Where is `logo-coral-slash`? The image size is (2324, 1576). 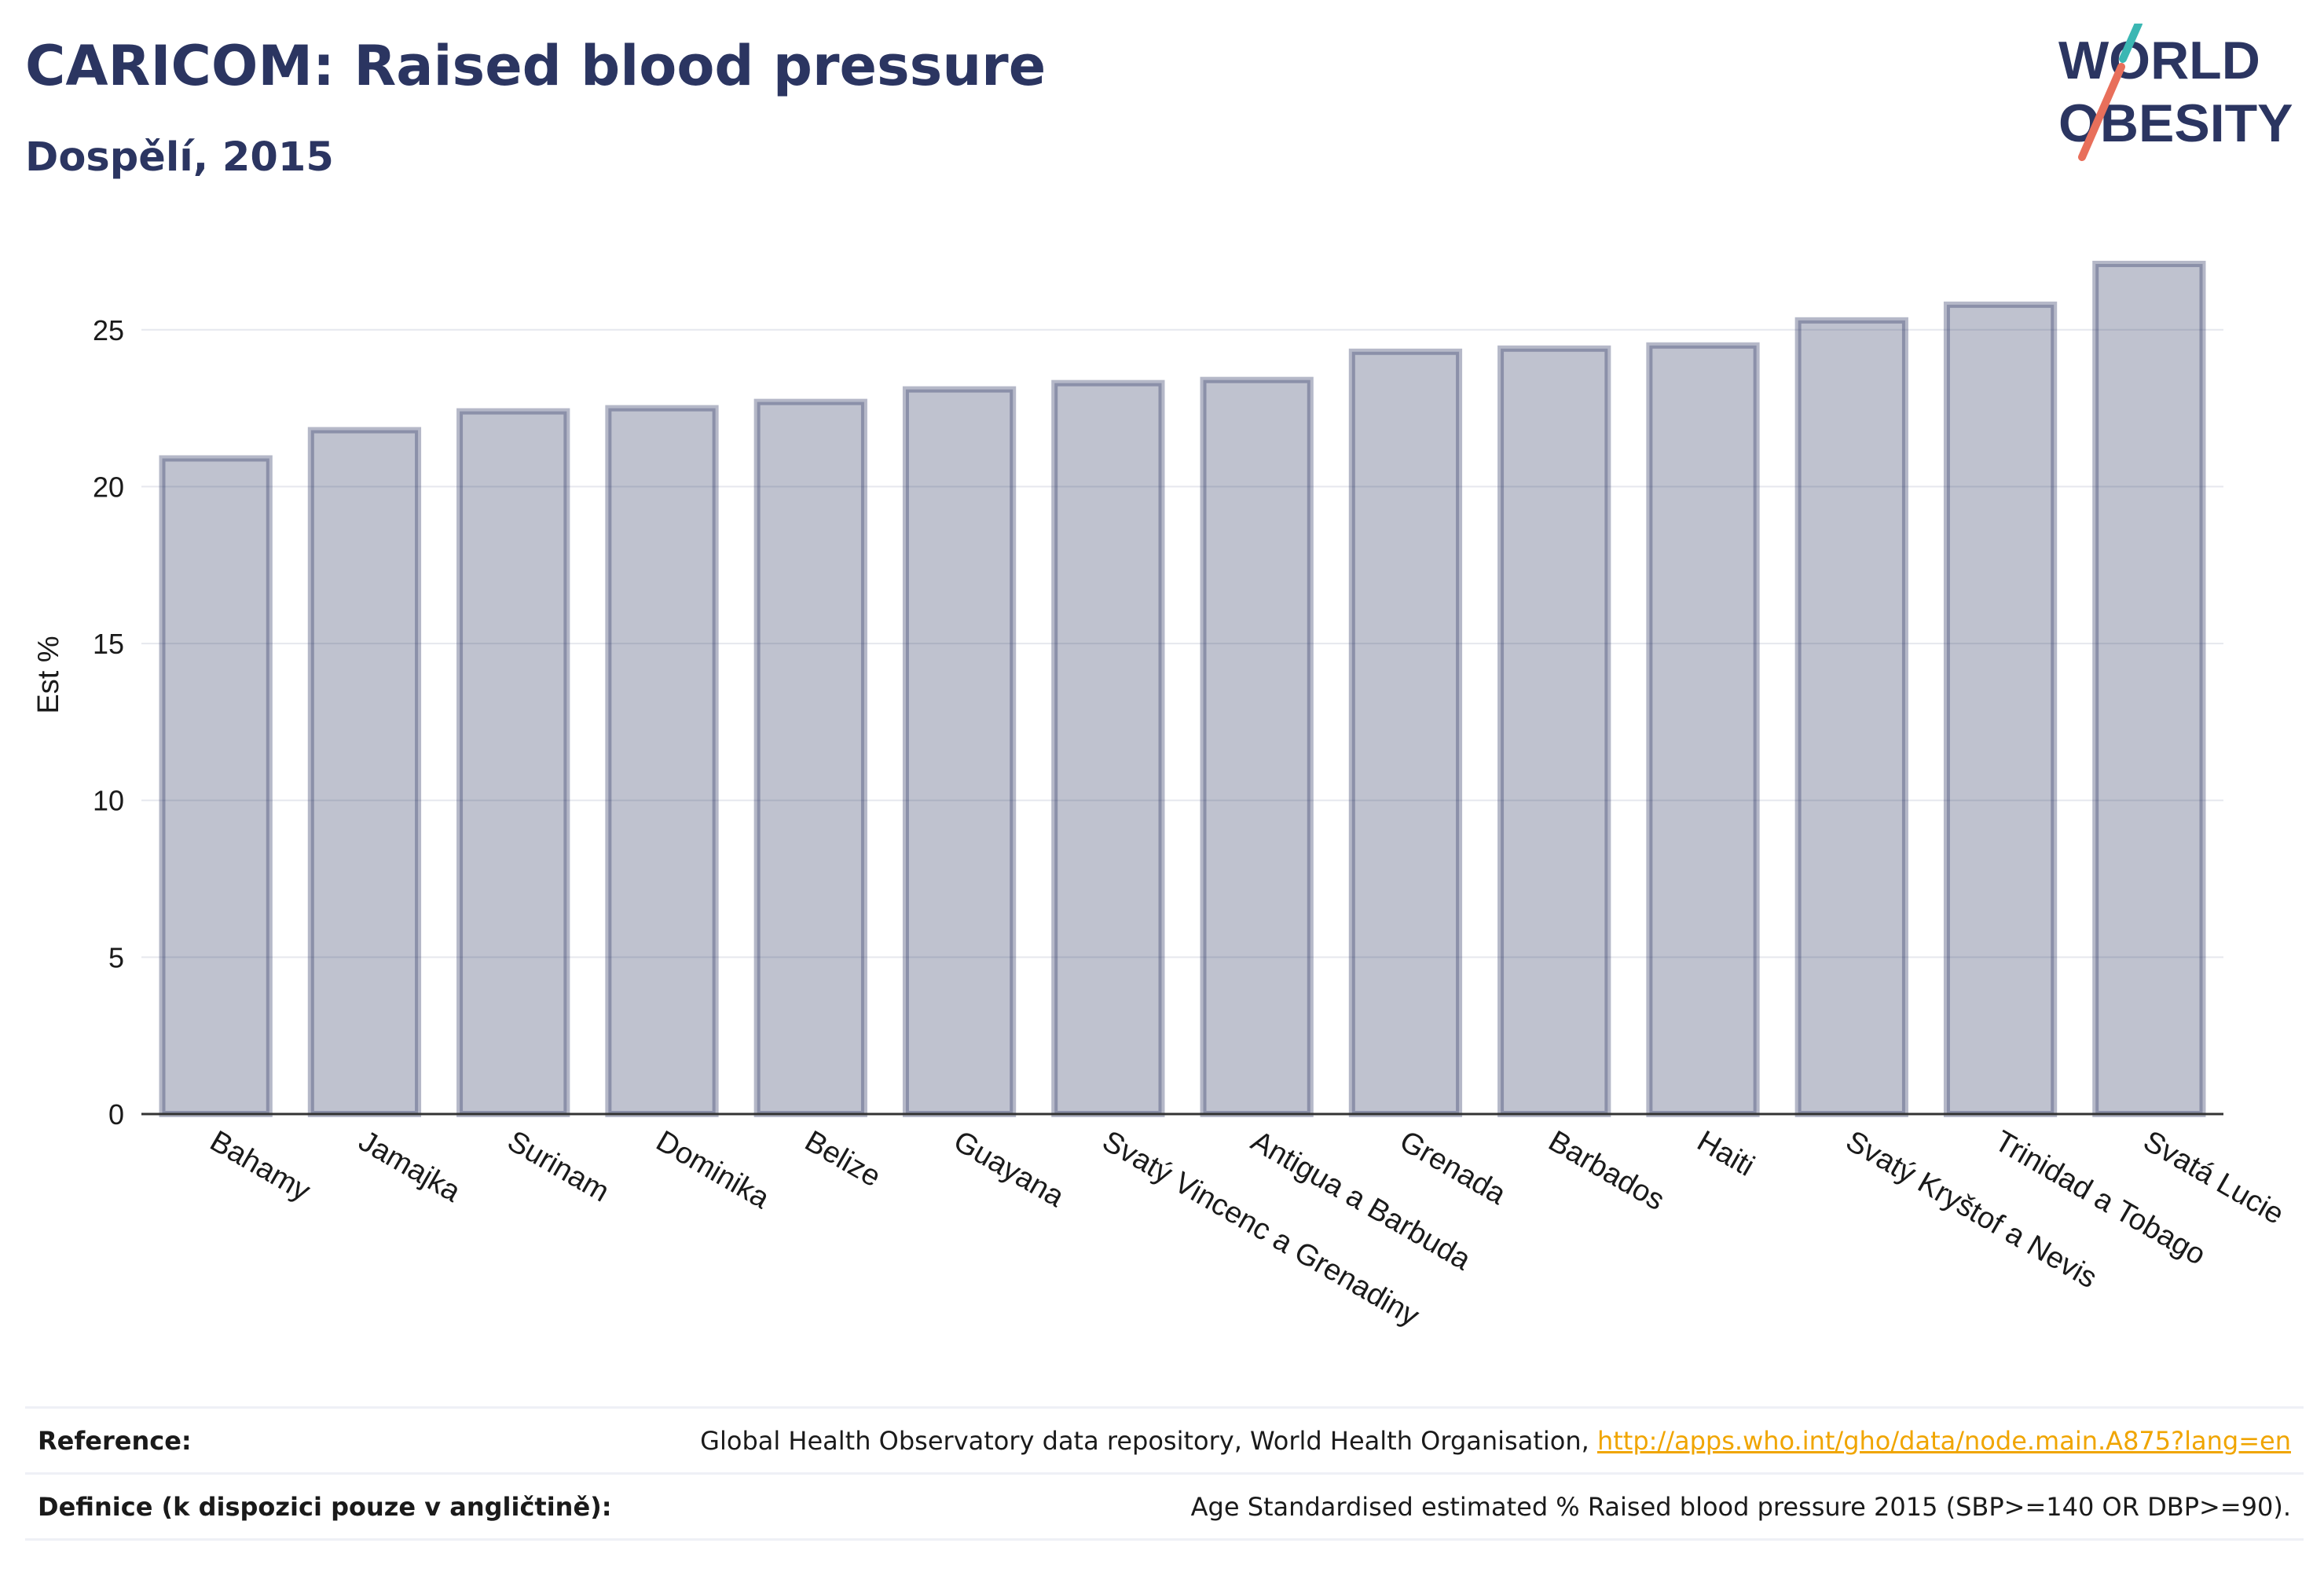 logo-coral-slash is located at coordinates (2101, 112).